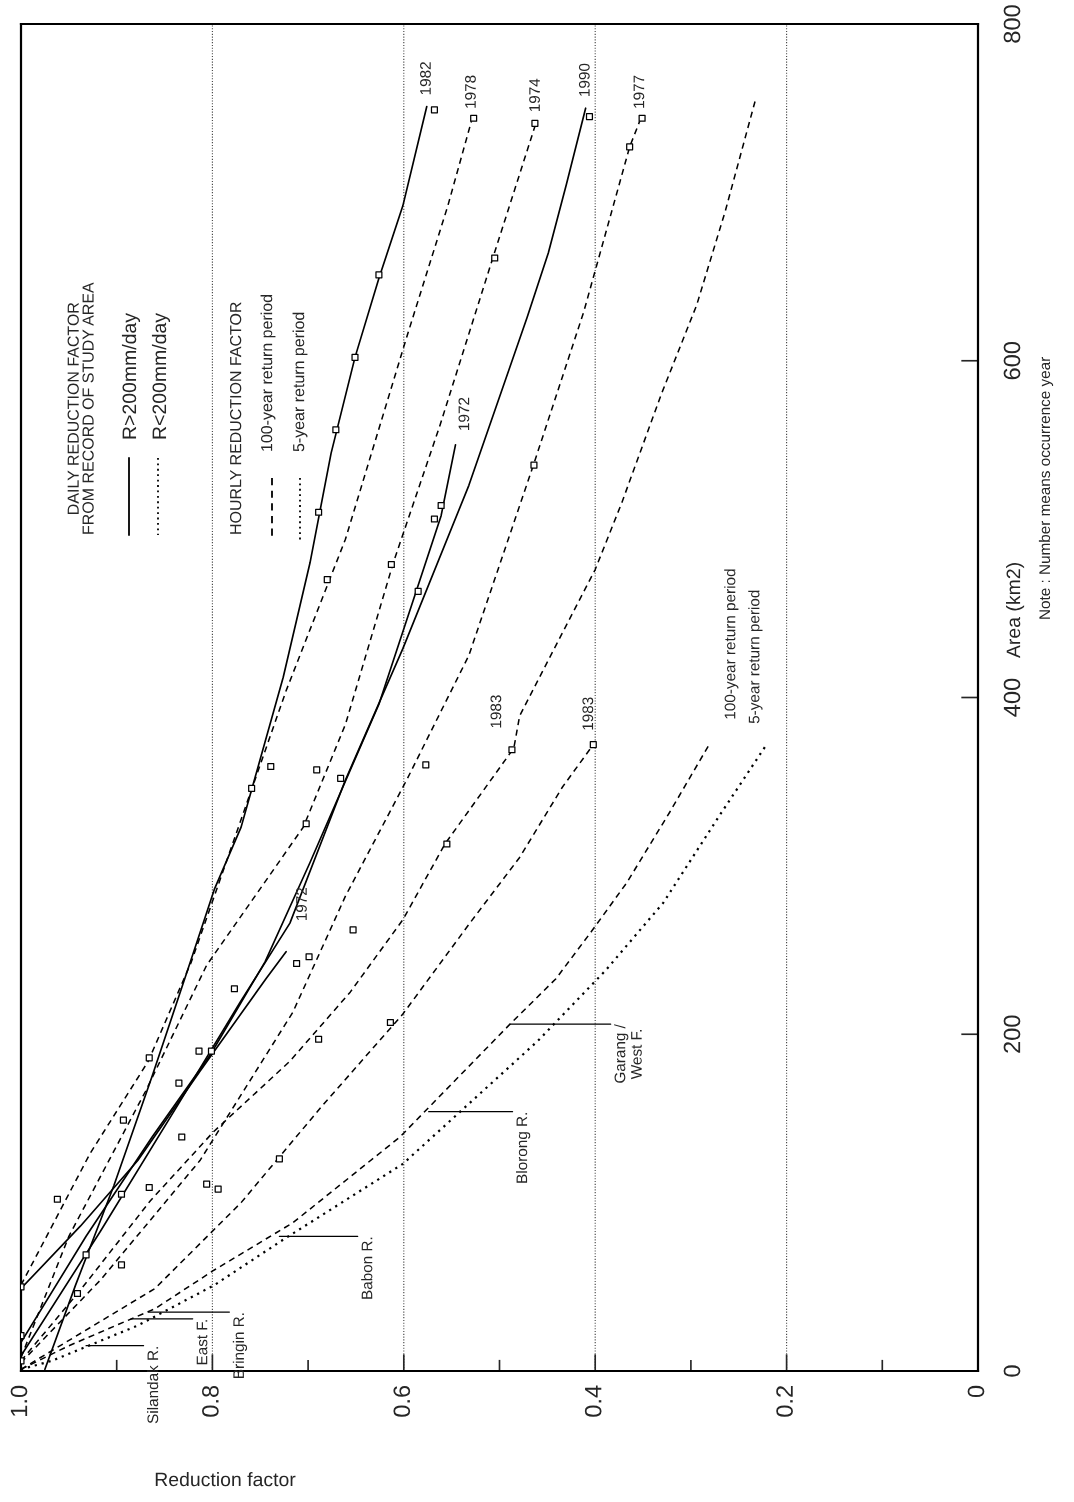 The width and height of the screenshot is (1074, 1502). I want to click on annotation: R>200mm/day, so click(131, 376).